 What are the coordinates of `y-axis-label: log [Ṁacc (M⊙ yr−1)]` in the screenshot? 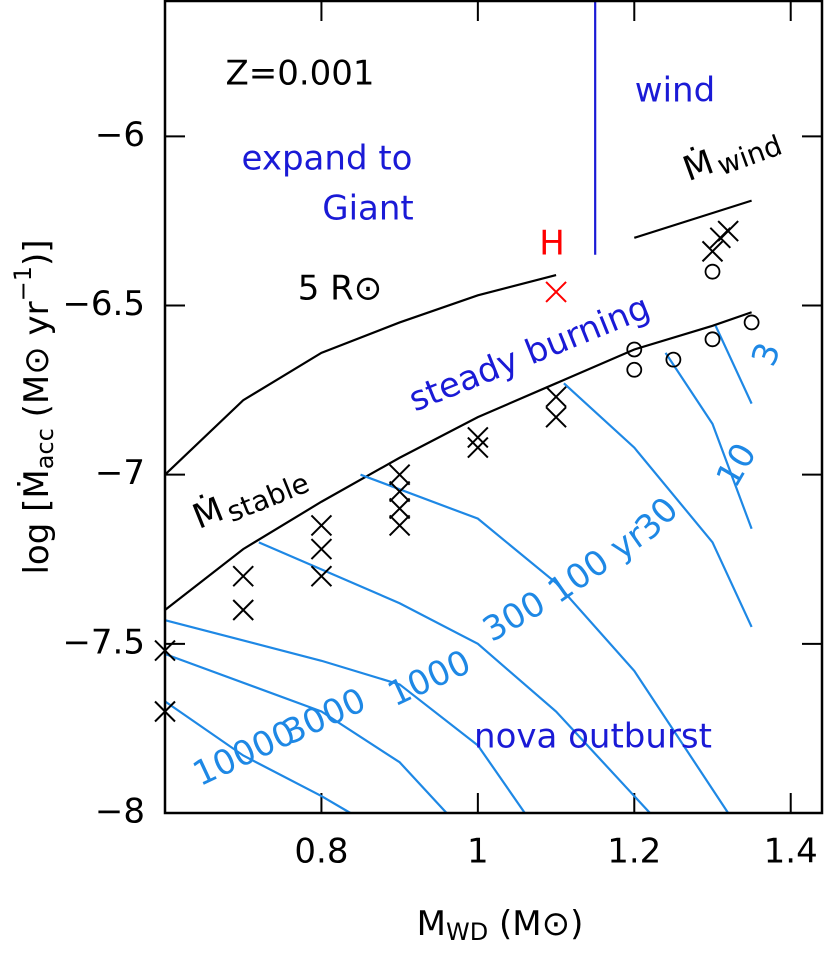 It's located at (34, 406).